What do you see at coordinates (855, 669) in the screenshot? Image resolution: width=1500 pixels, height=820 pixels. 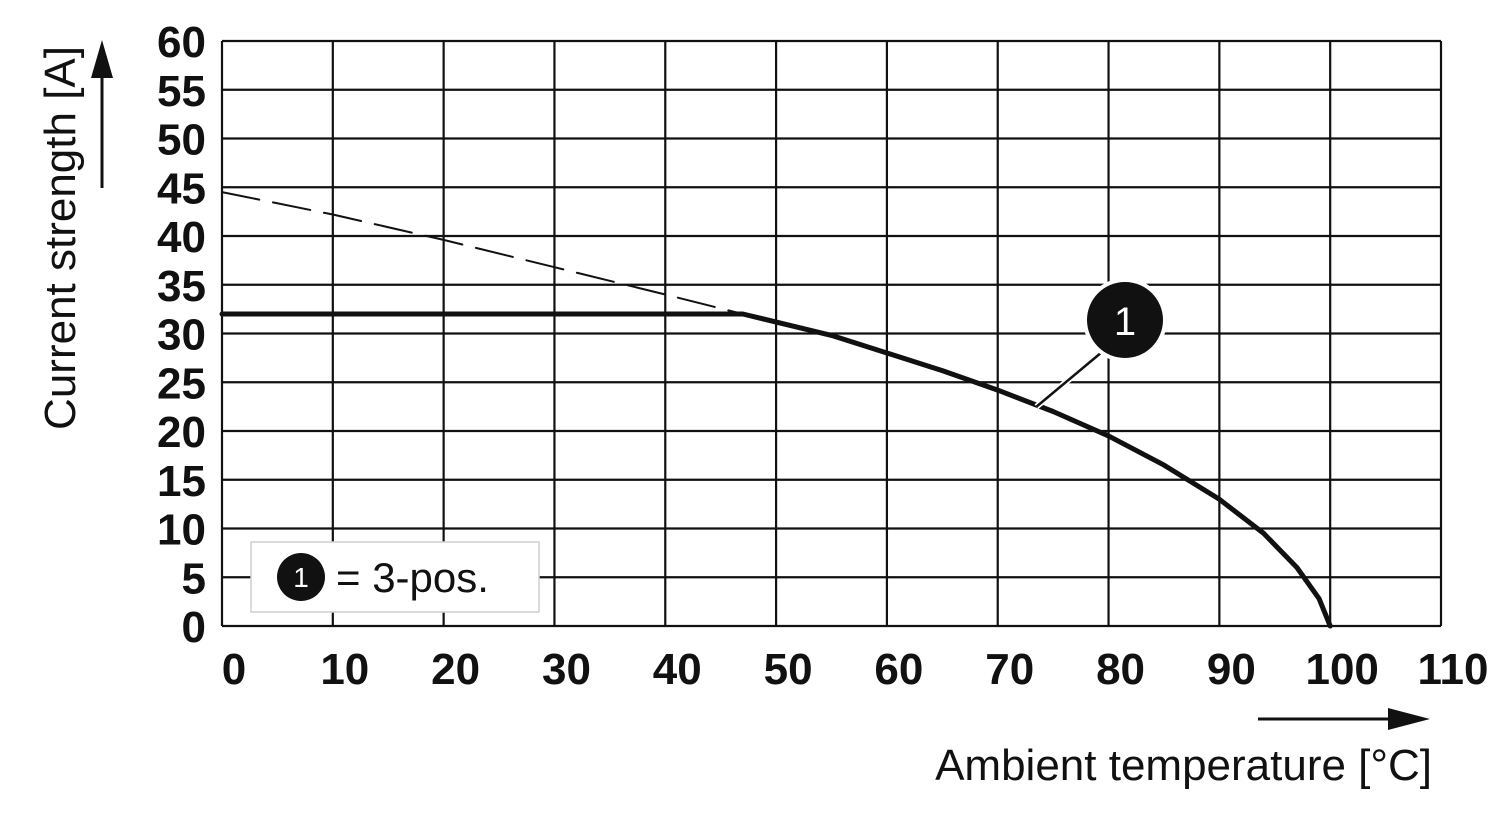 I see `x-tick-labels: 0 10 20 30 40 50 60 70 80 90 100 110` at bounding box center [855, 669].